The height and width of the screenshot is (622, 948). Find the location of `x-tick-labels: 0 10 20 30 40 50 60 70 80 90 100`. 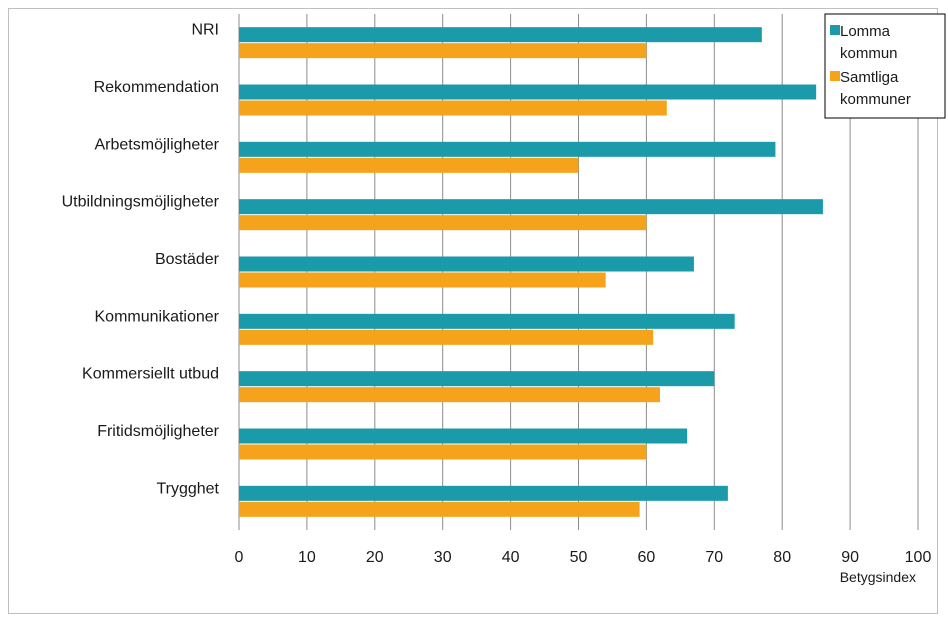

x-tick-labels: 0 10 20 30 40 50 60 70 80 90 100 is located at coordinates (583, 557).